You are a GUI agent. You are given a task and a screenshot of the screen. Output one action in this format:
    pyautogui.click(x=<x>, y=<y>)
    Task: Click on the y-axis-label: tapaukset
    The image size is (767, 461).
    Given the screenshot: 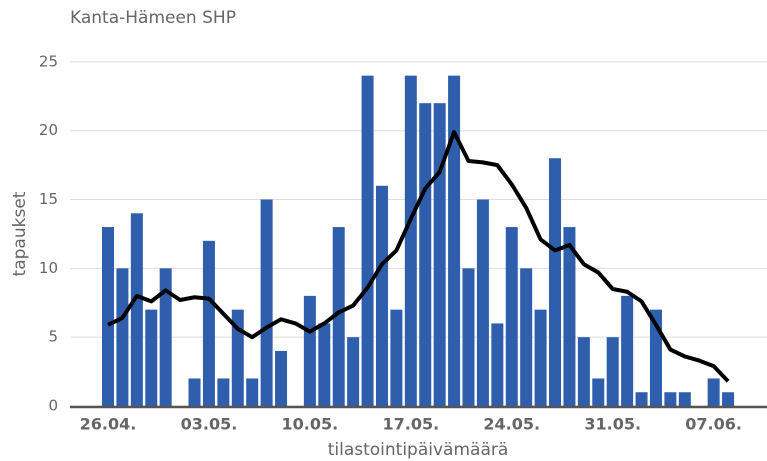 What is the action you would take?
    pyautogui.click(x=20, y=233)
    